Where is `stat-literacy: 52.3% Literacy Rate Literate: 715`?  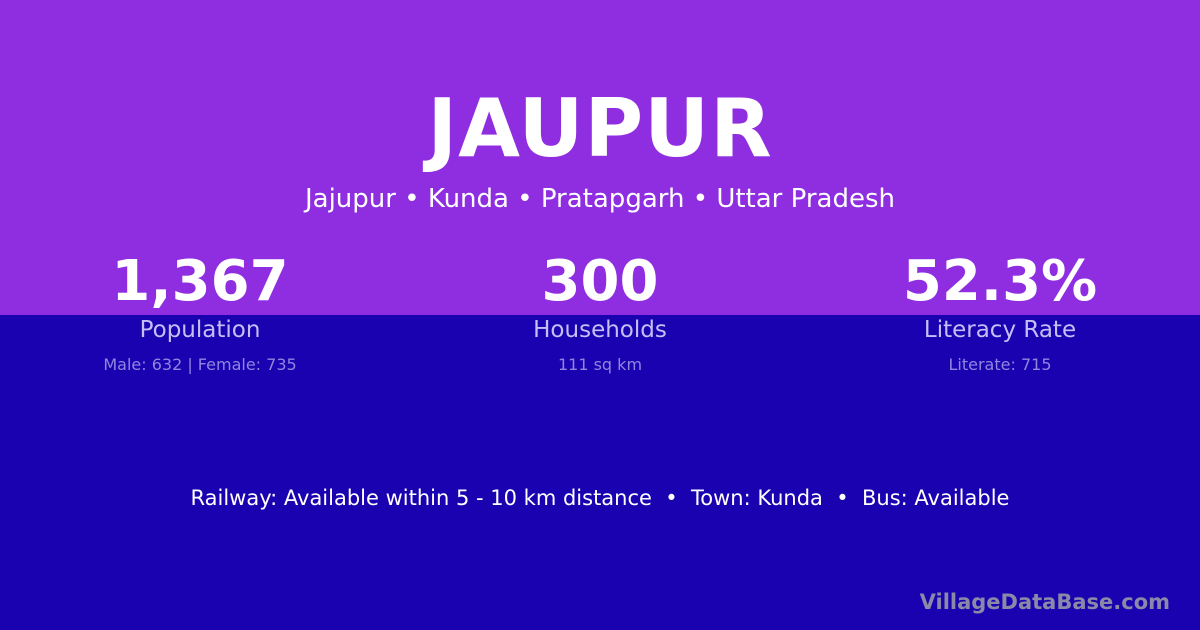 stat-literacy: 52.3% Literacy Rate Literate: 715 is located at coordinates (1000, 312).